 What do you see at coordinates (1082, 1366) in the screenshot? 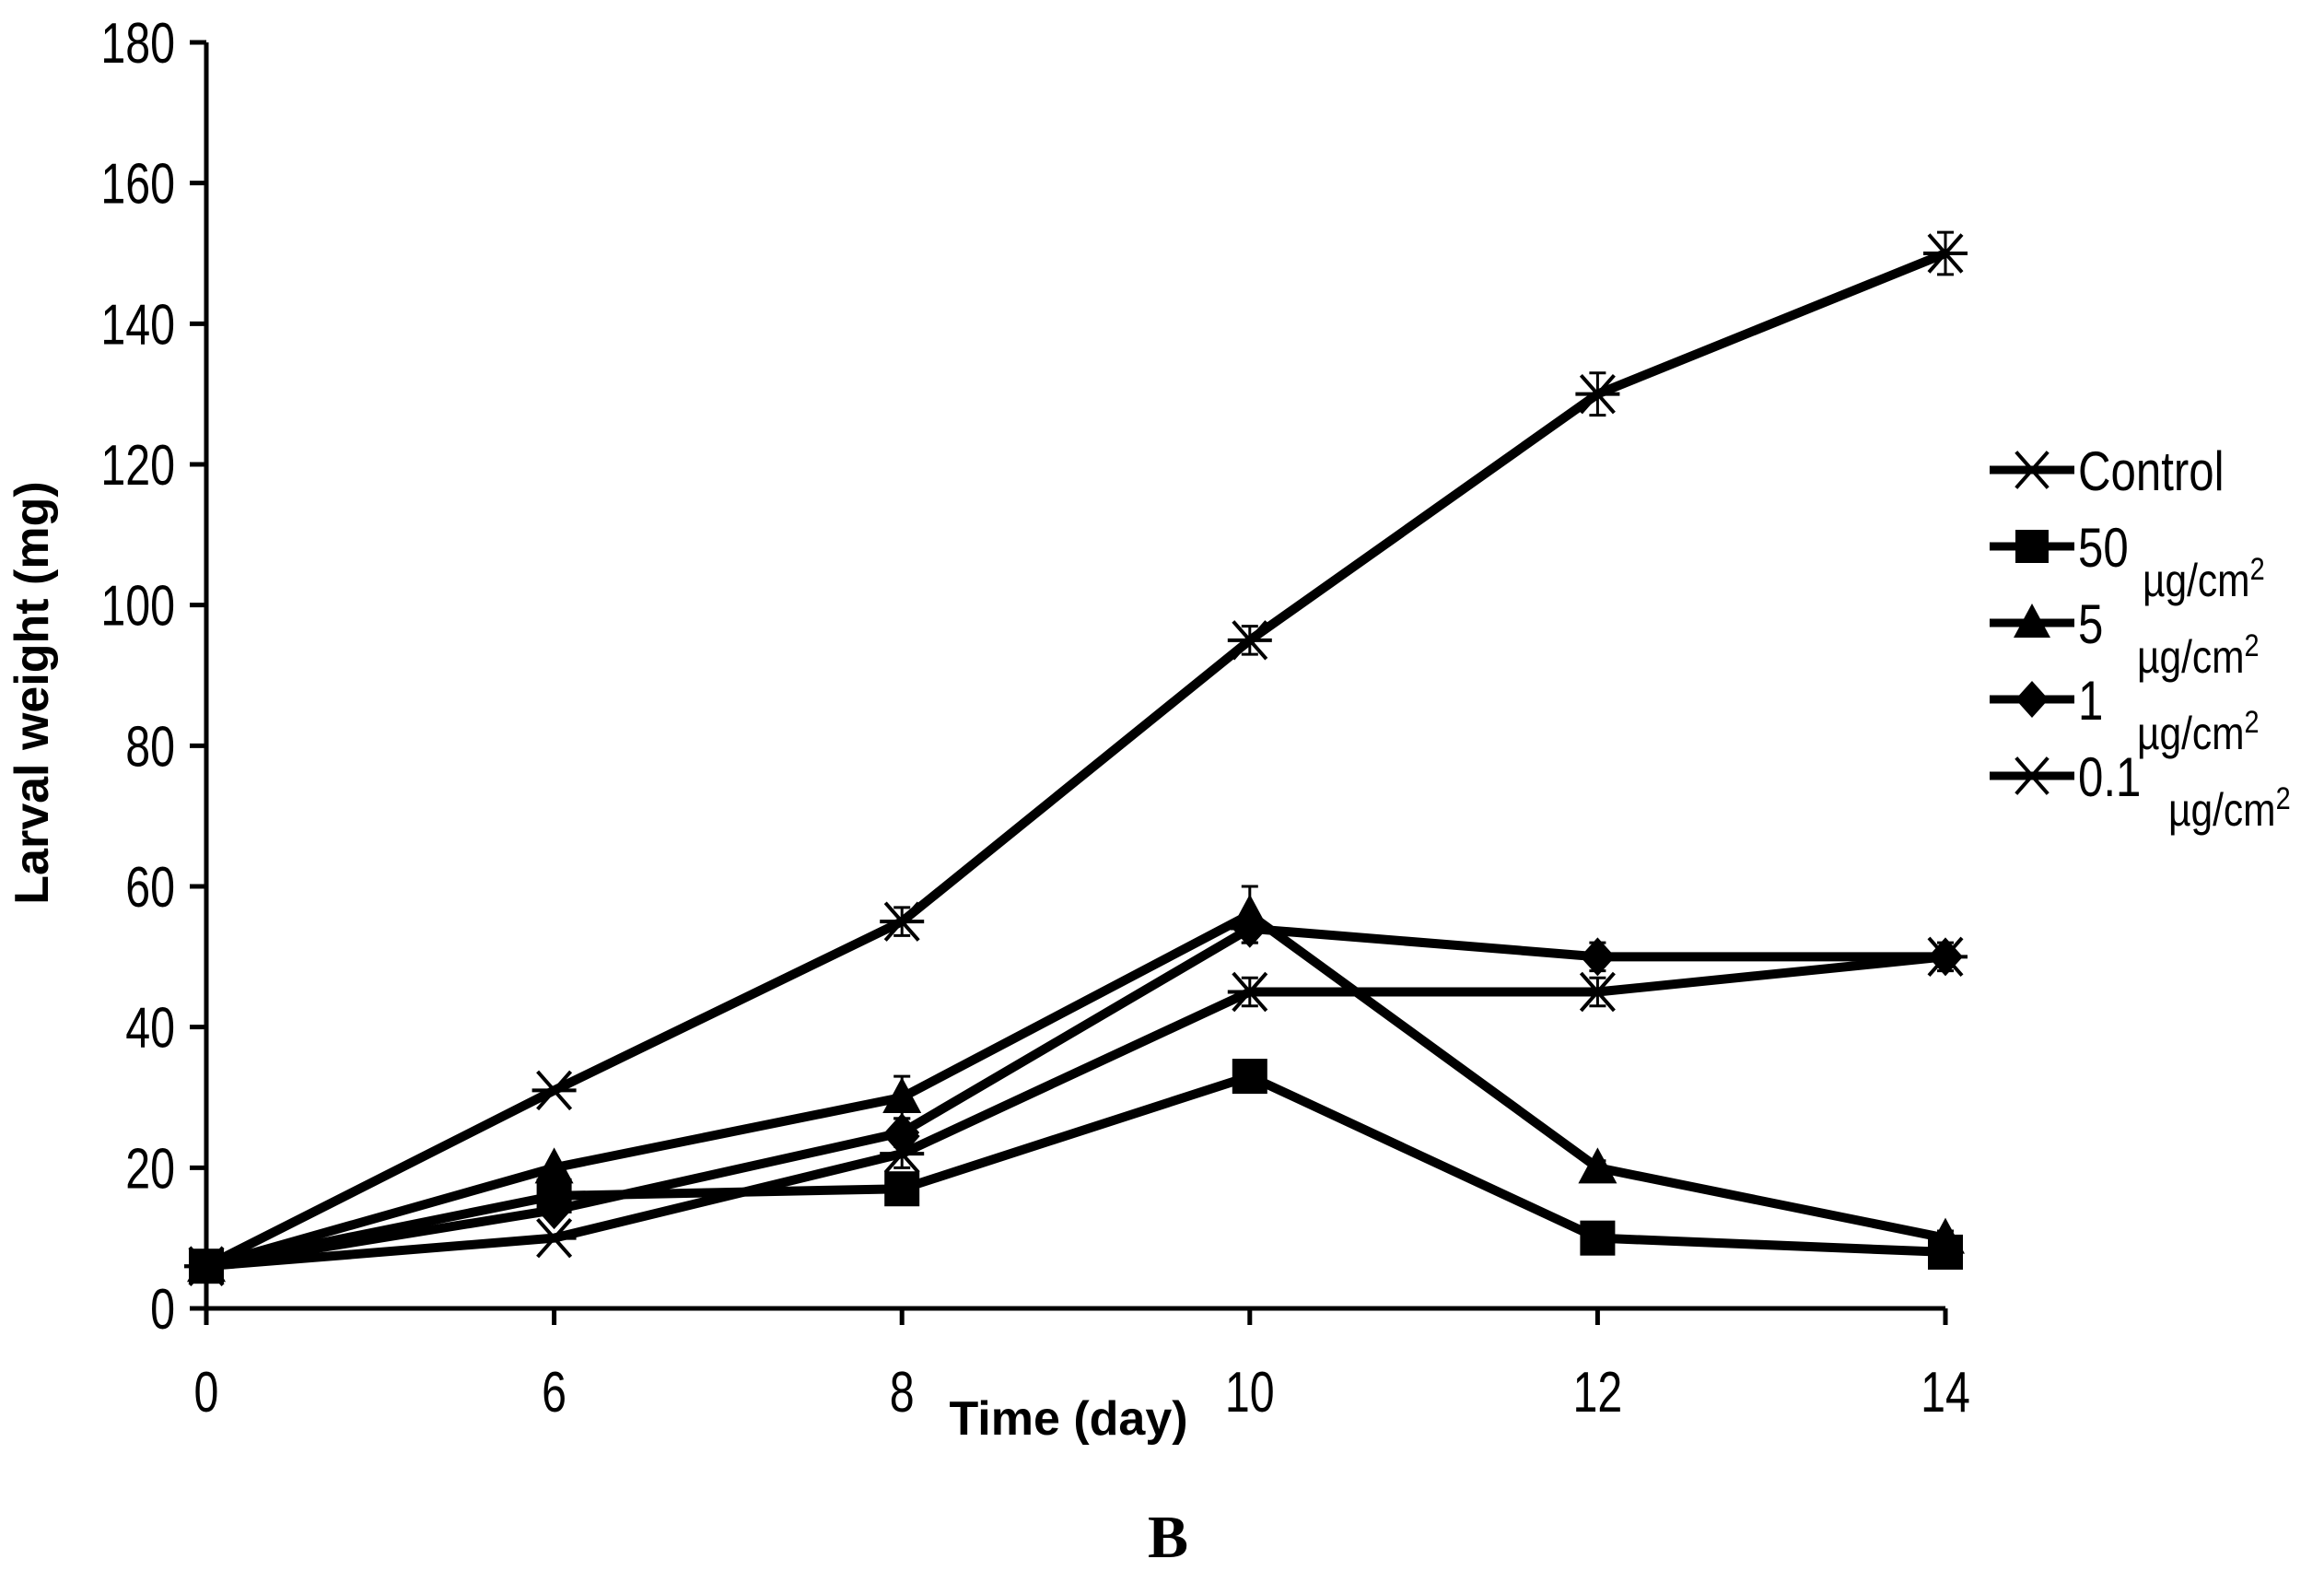
I see `x-ticks: 0 6 8 10 12 14` at bounding box center [1082, 1366].